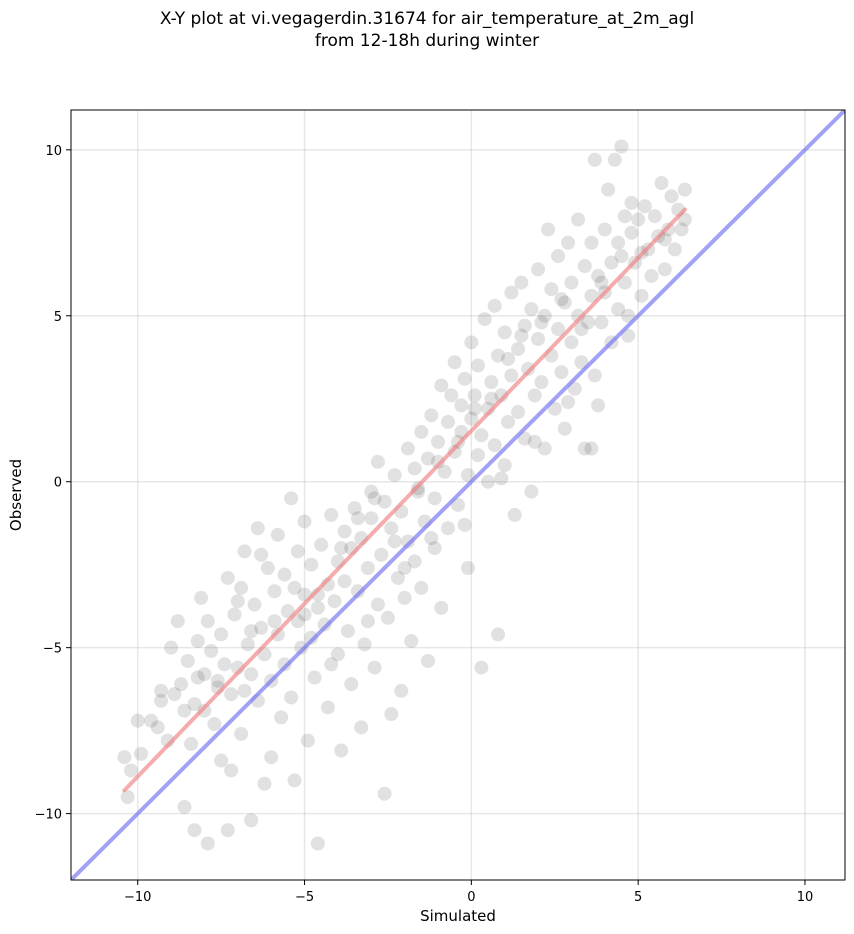 The height and width of the screenshot is (934, 854). What do you see at coordinates (805, 897) in the screenshot?
I see `x-tick-label: 10` at bounding box center [805, 897].